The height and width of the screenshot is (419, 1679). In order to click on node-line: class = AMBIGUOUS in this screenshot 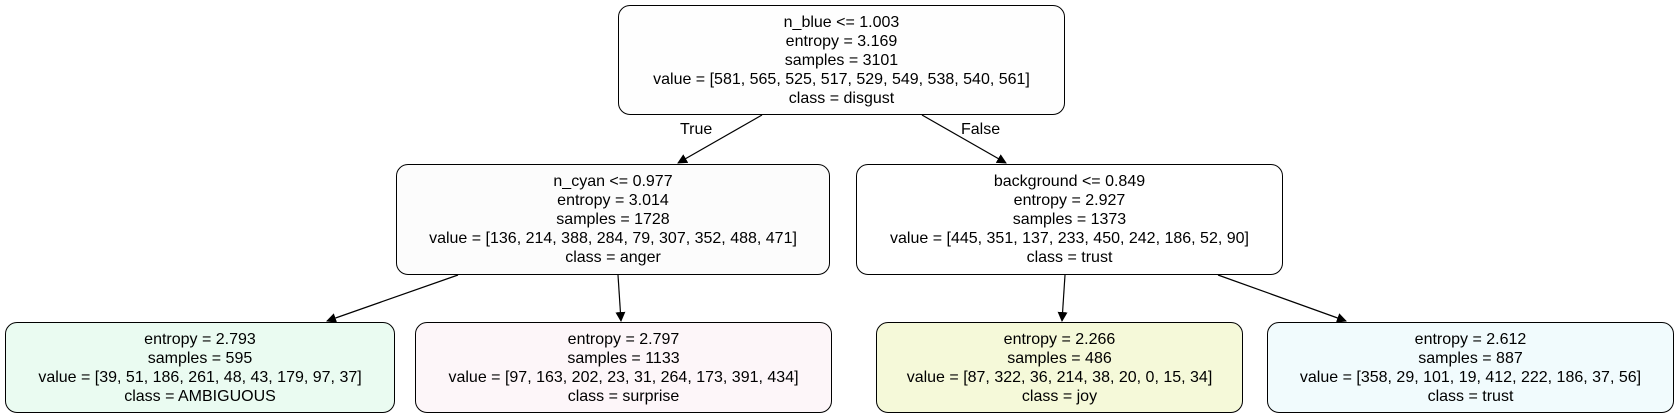, I will do `click(200, 396)`.